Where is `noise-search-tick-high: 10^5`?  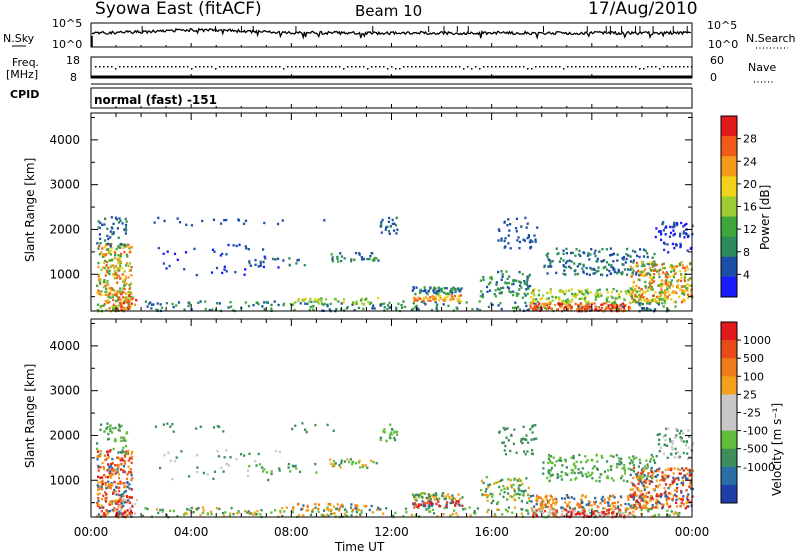
noise-search-tick-high: 10^5 is located at coordinates (722, 25).